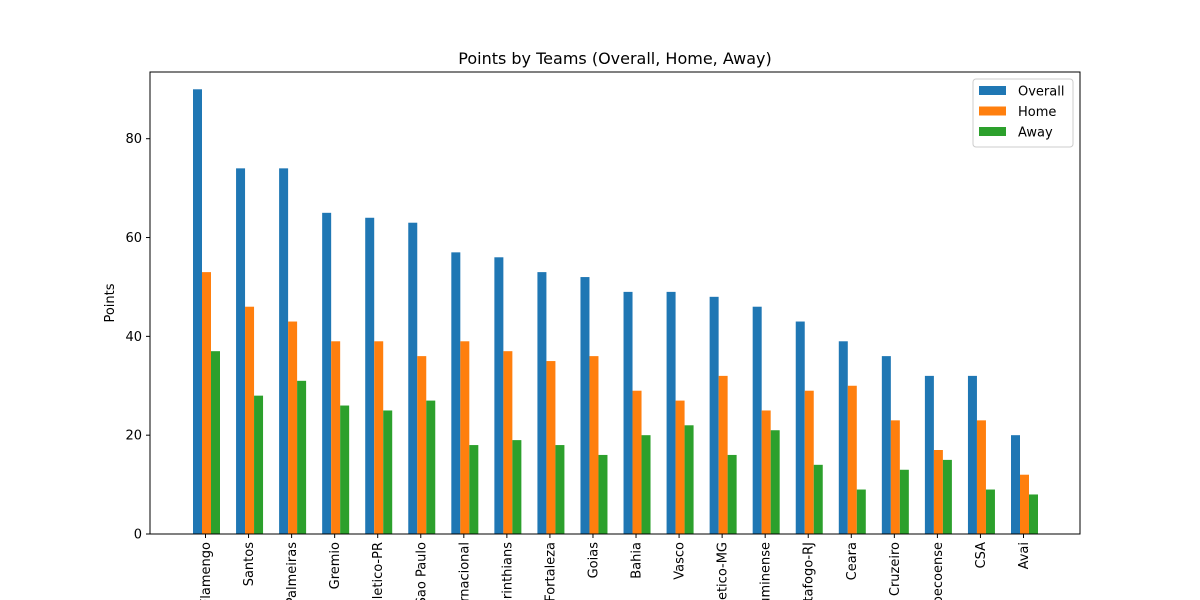 Image resolution: width=1200 pixels, height=600 pixels. Describe the element at coordinates (499, 395) in the screenshot. I see `bar-overall-corinthians` at that location.